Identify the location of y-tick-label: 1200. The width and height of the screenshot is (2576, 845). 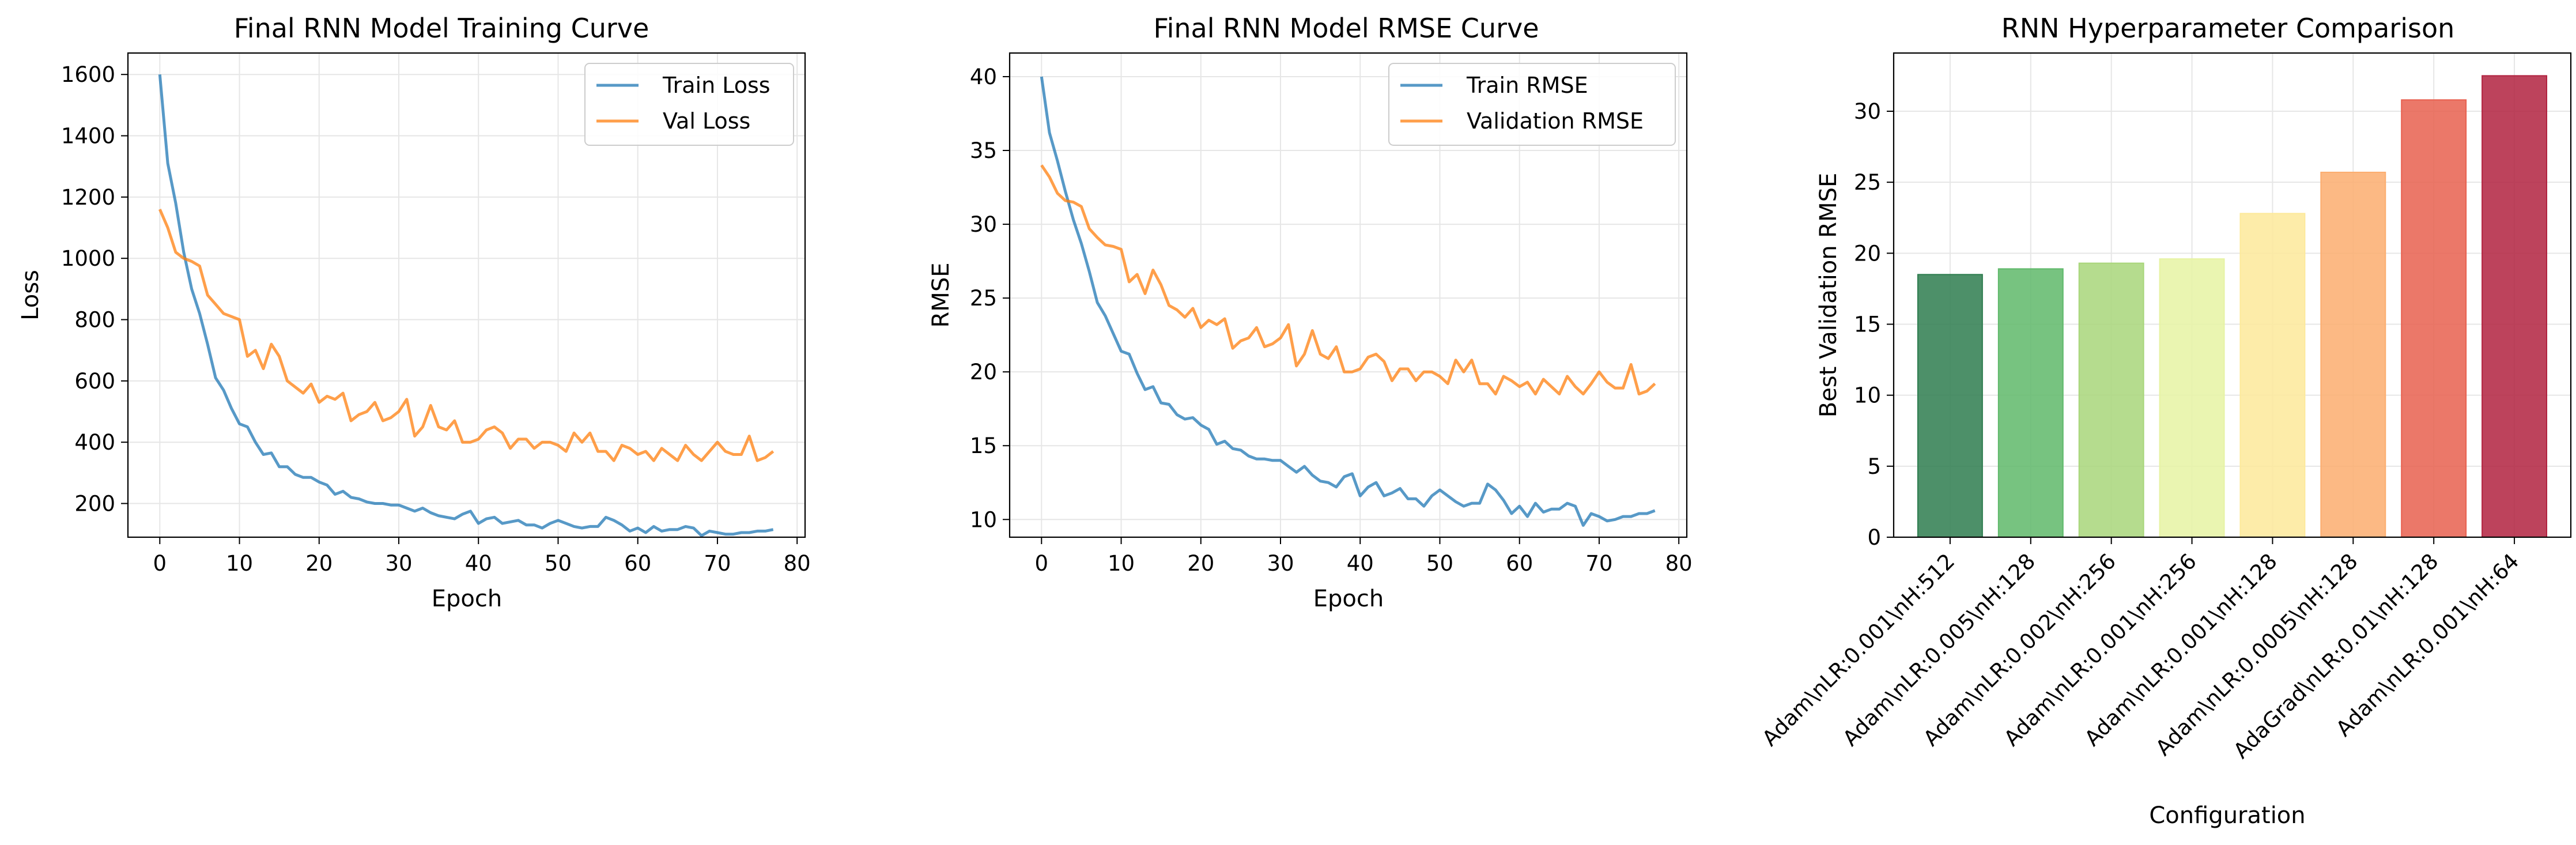
(88, 197).